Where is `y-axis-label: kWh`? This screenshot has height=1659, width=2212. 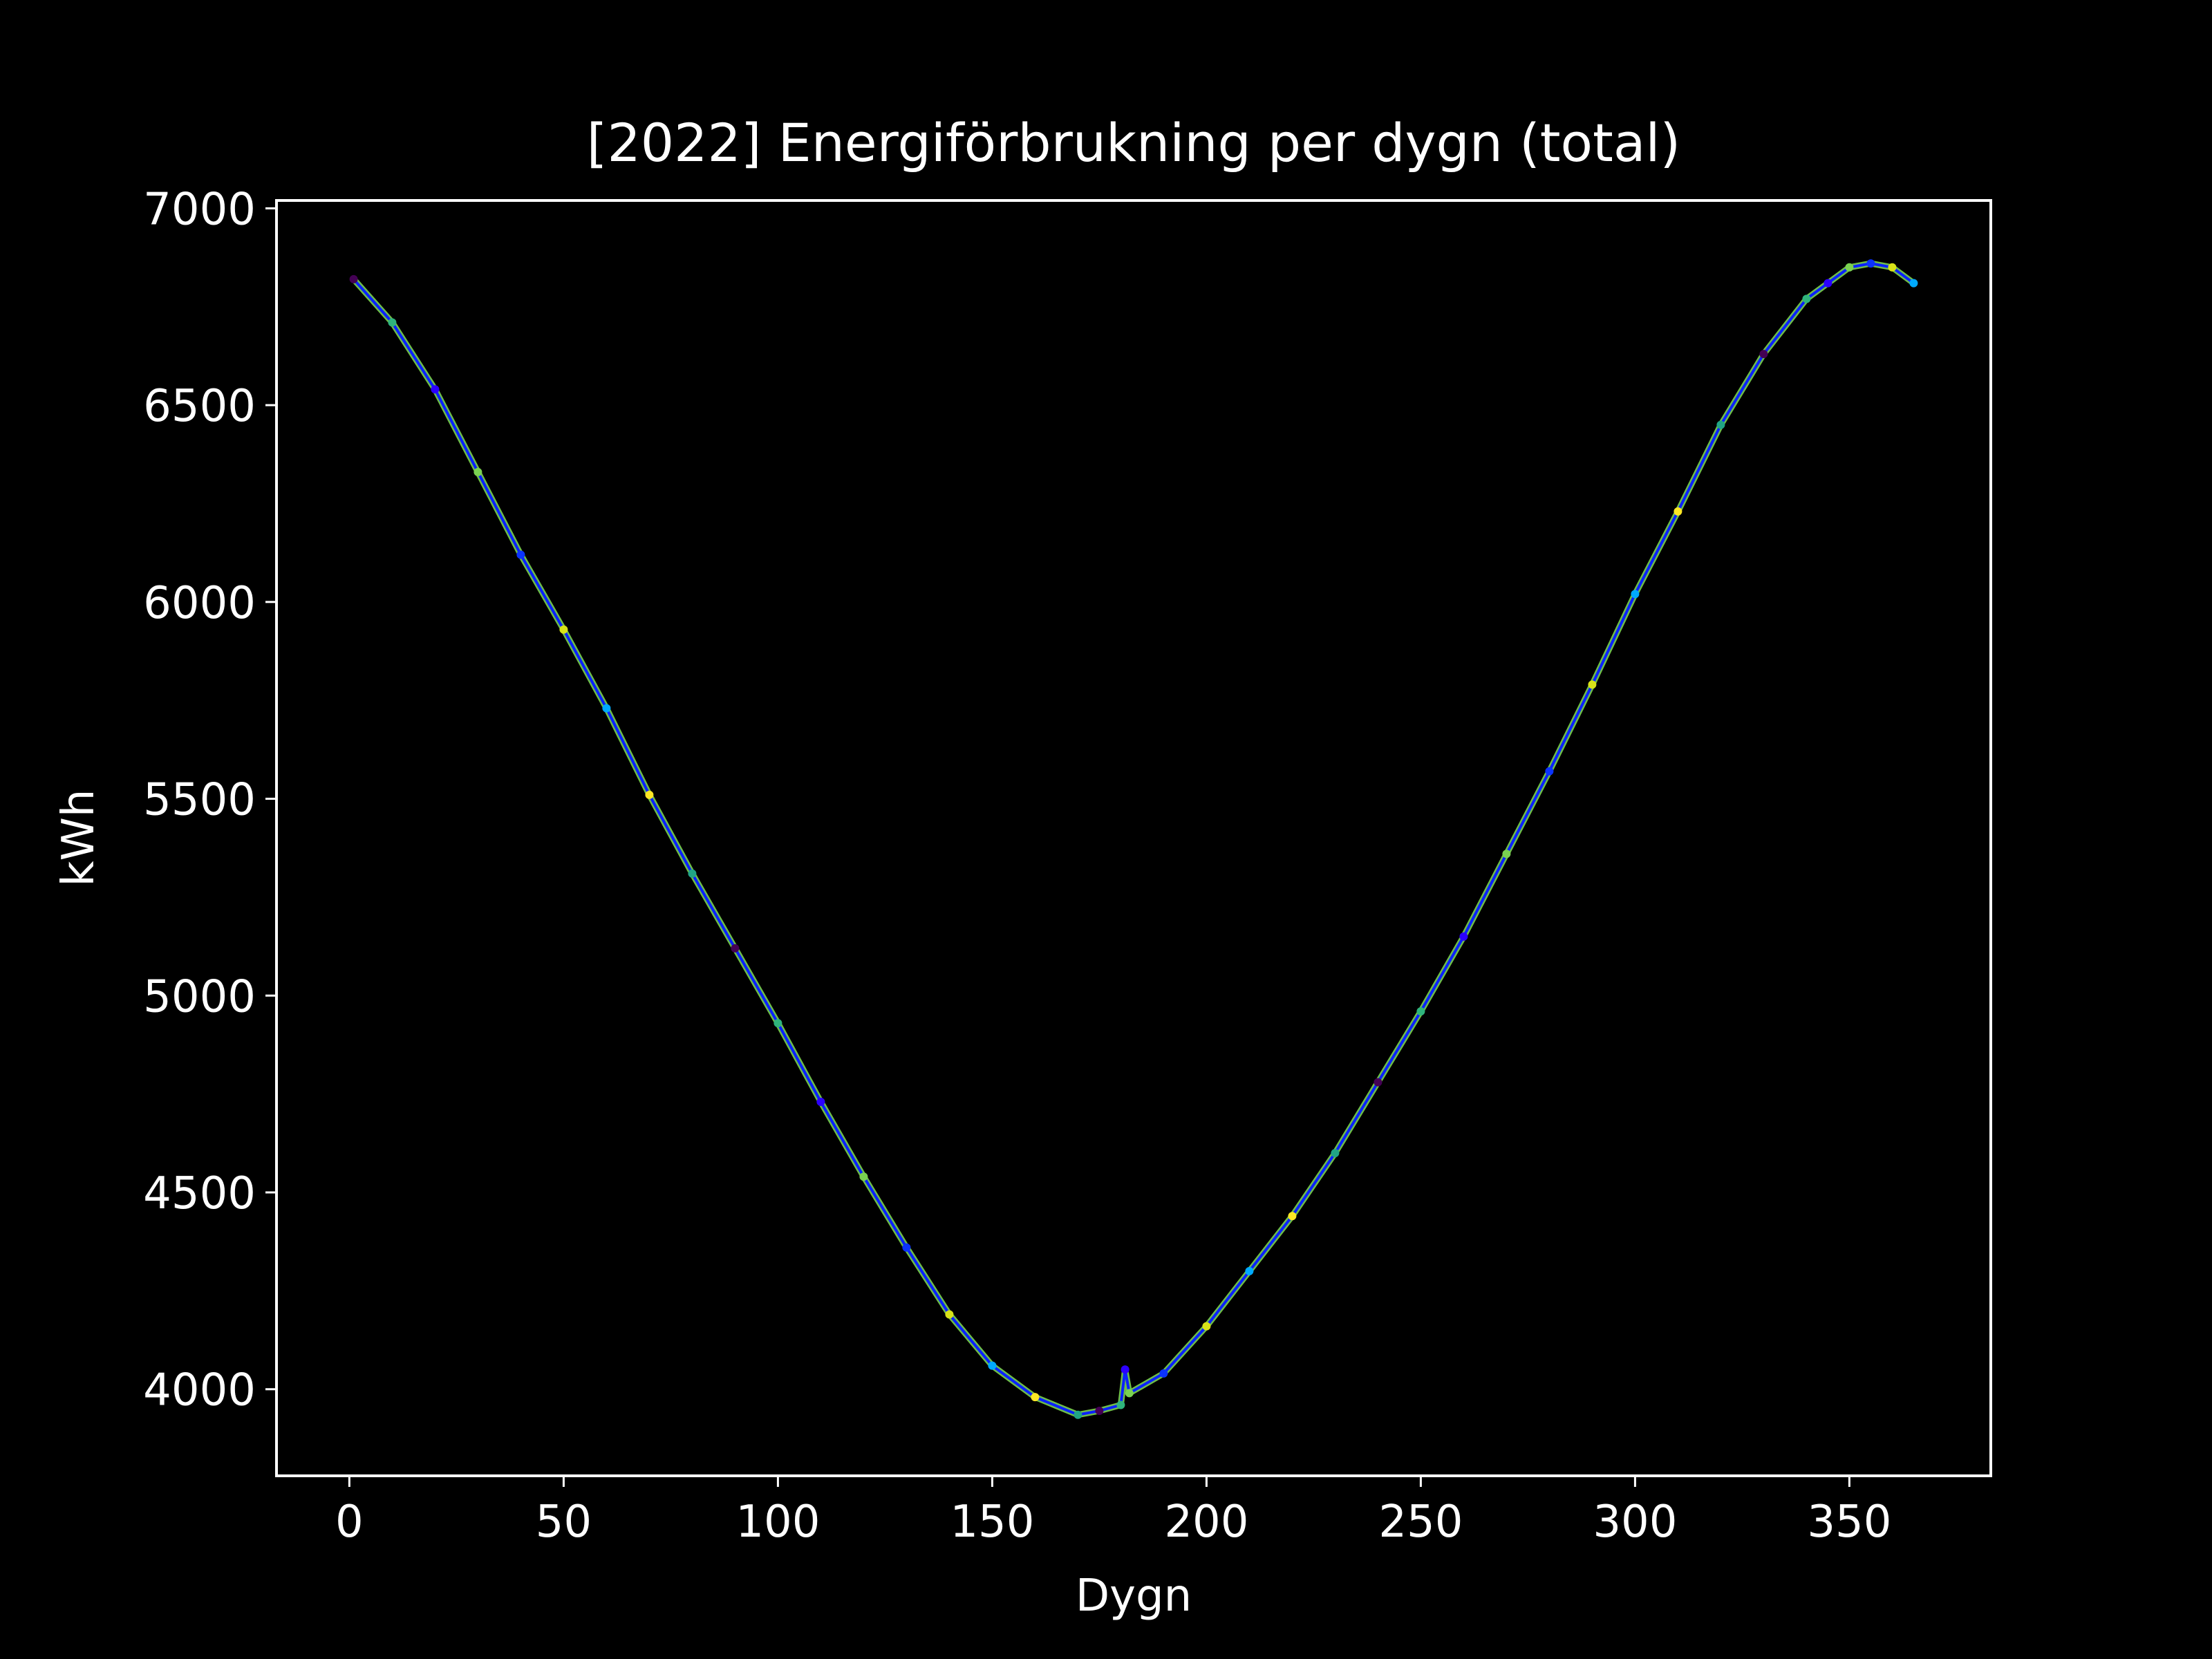
y-axis-label: kWh is located at coordinates (78, 838).